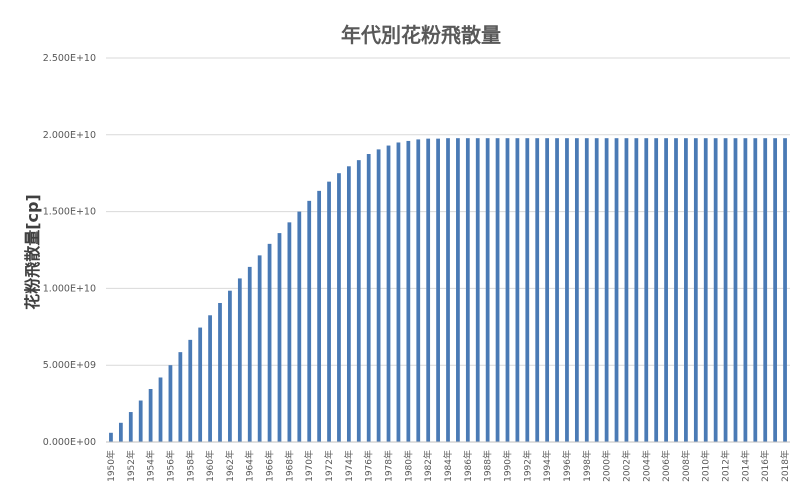 The image size is (803, 496). Describe the element at coordinates (111, 466) in the screenshot. I see `x-tick-label: 1950年` at that location.